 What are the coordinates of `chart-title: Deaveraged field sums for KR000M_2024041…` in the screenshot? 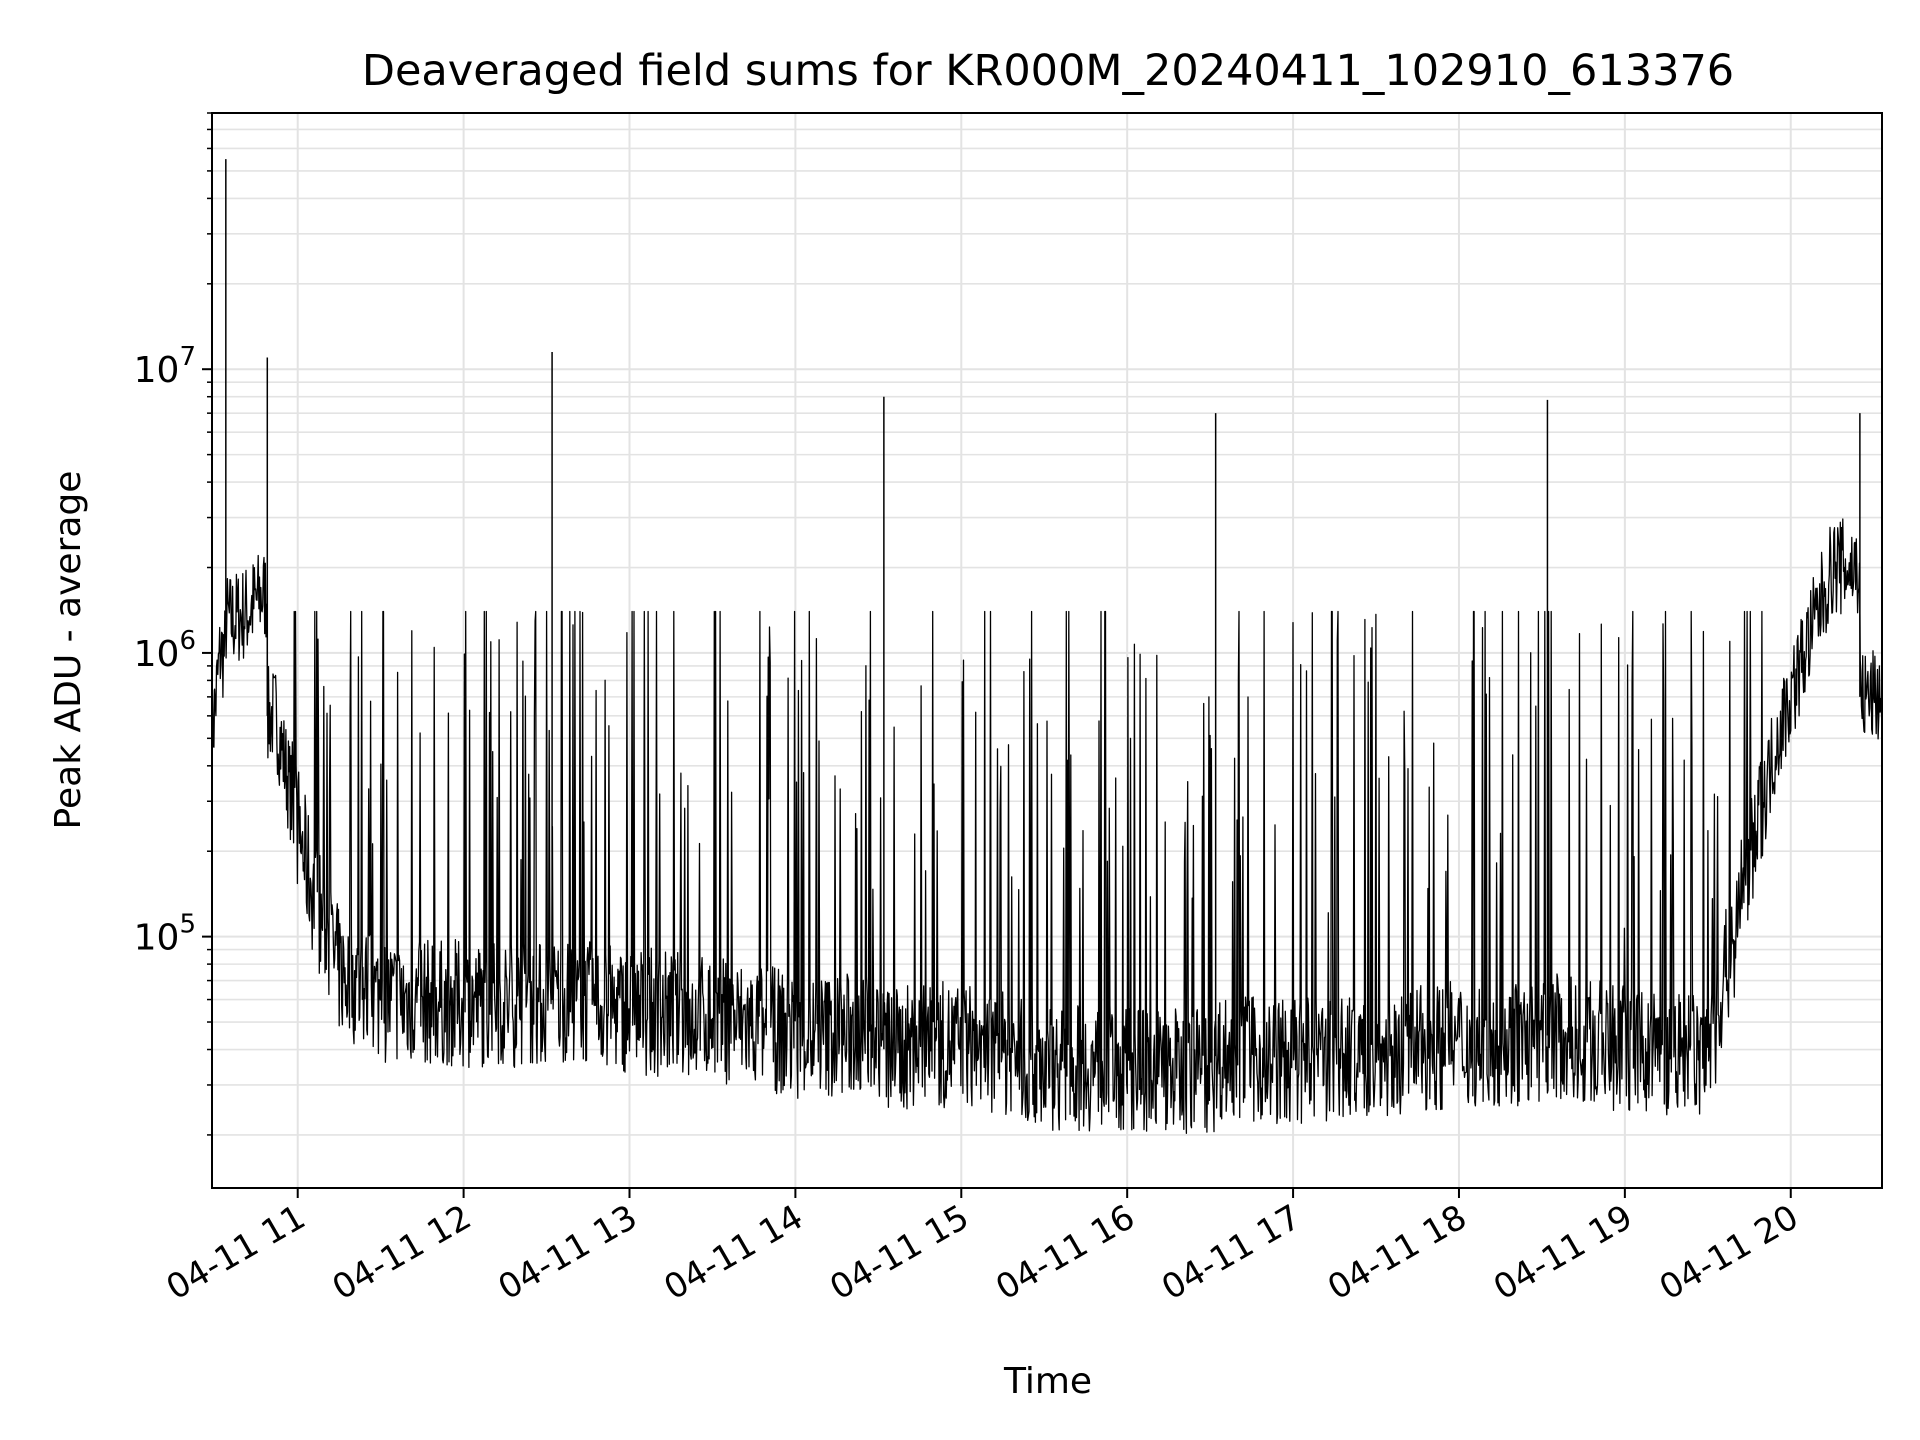 It's located at (1048, 71).